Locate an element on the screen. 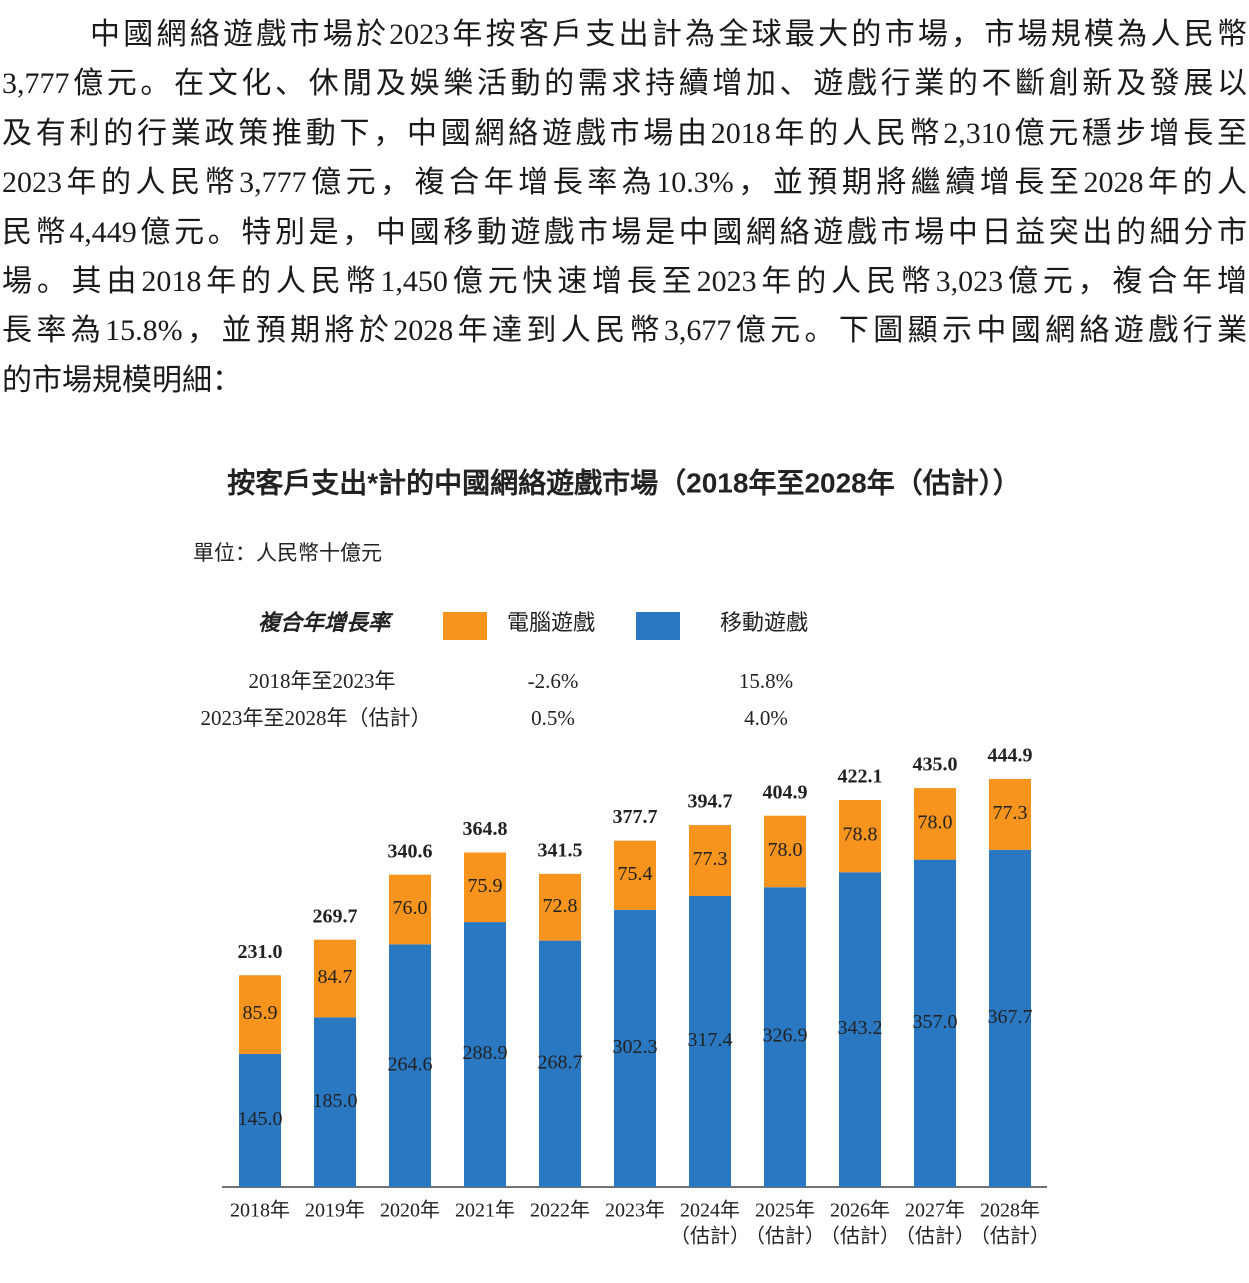 This screenshot has width=1249, height=1283. x-tick-label: 2019年 is located at coordinates (335, 1210).